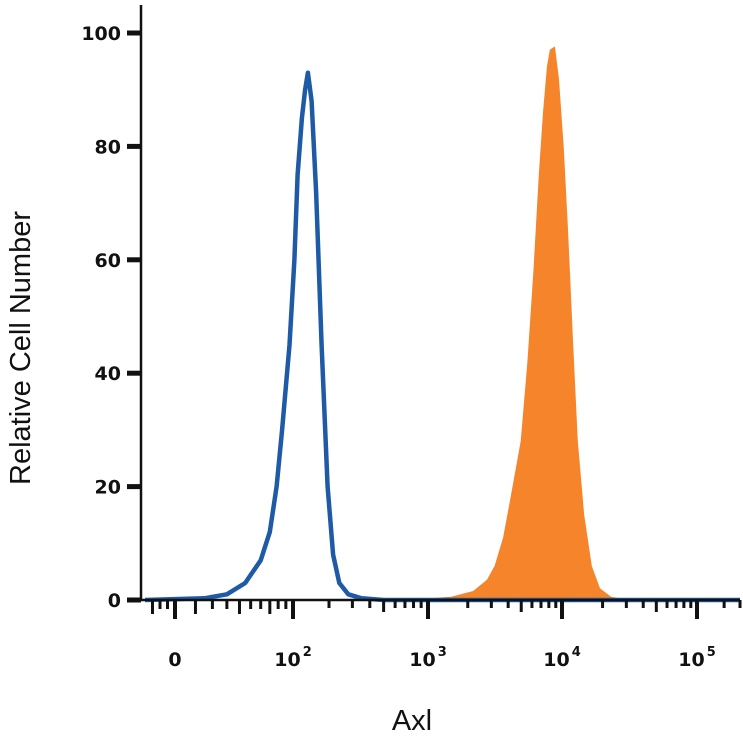 This screenshot has height=743, width=743. I want to click on y-ticks: 0 20 40 60 80 100, so click(111, 317).